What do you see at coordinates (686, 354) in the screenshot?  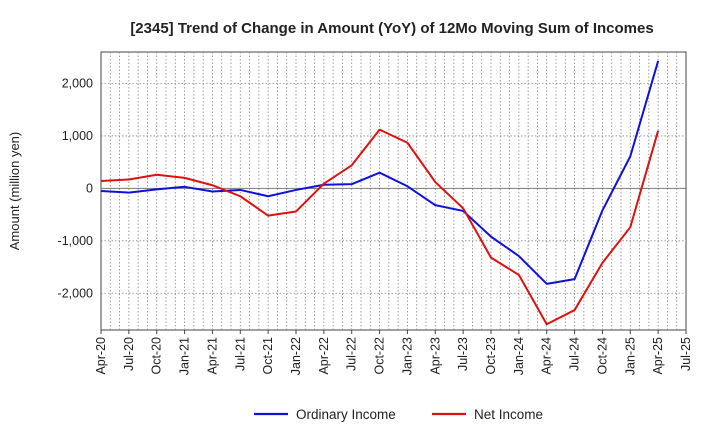 I see `x-tick-label: Jul-25` at bounding box center [686, 354].